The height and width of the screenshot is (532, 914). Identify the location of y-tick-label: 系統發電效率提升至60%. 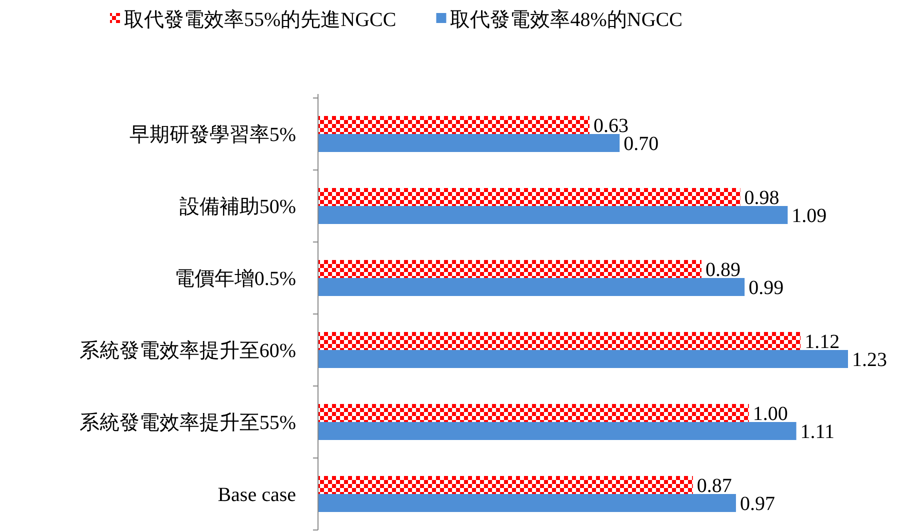
(187, 351).